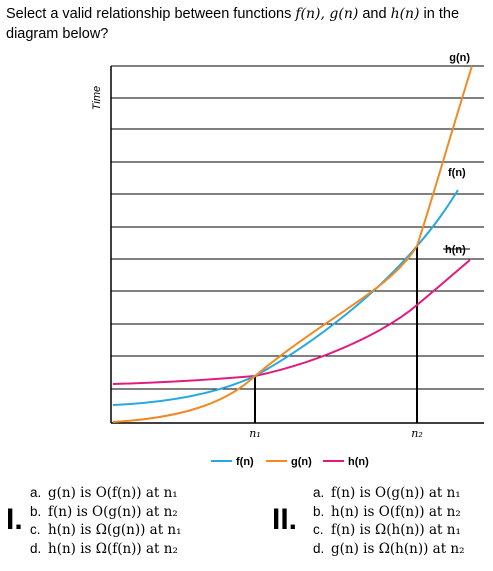 The image size is (493, 571). I want to click on n1-label: n₁, so click(255, 433).